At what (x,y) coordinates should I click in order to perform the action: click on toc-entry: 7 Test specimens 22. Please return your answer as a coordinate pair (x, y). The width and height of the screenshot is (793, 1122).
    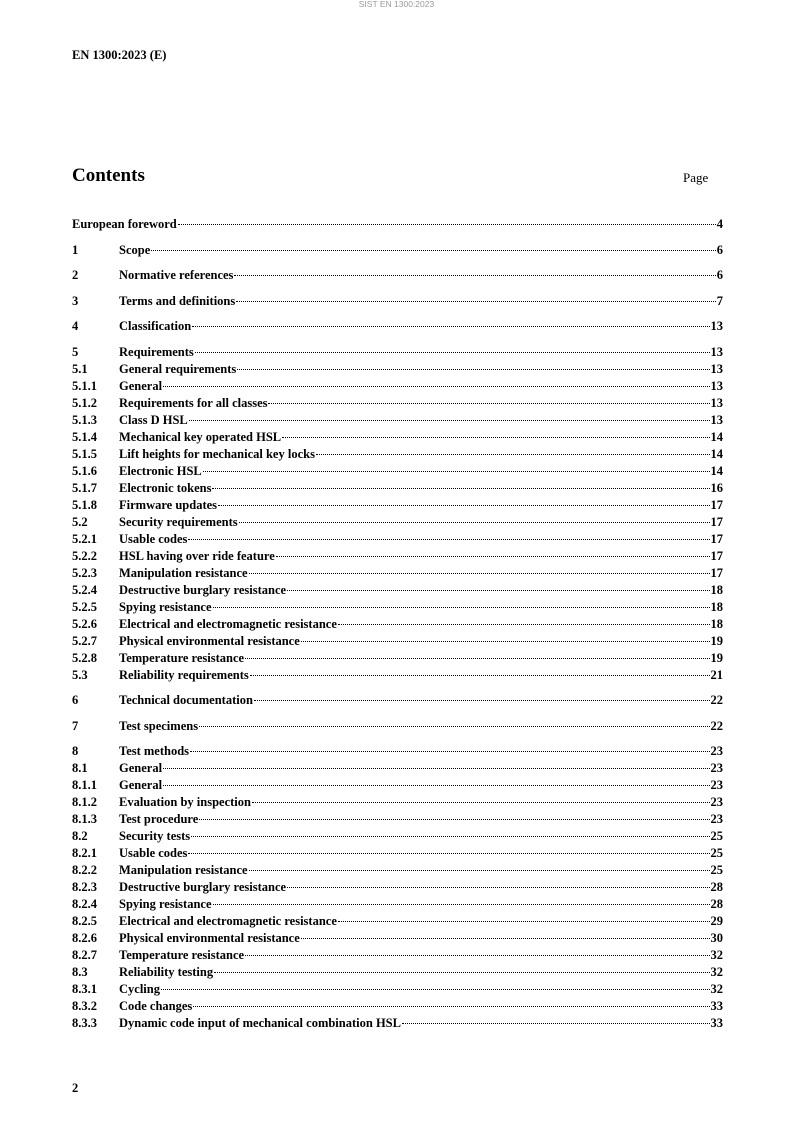
    Looking at the image, I should click on (397, 726).